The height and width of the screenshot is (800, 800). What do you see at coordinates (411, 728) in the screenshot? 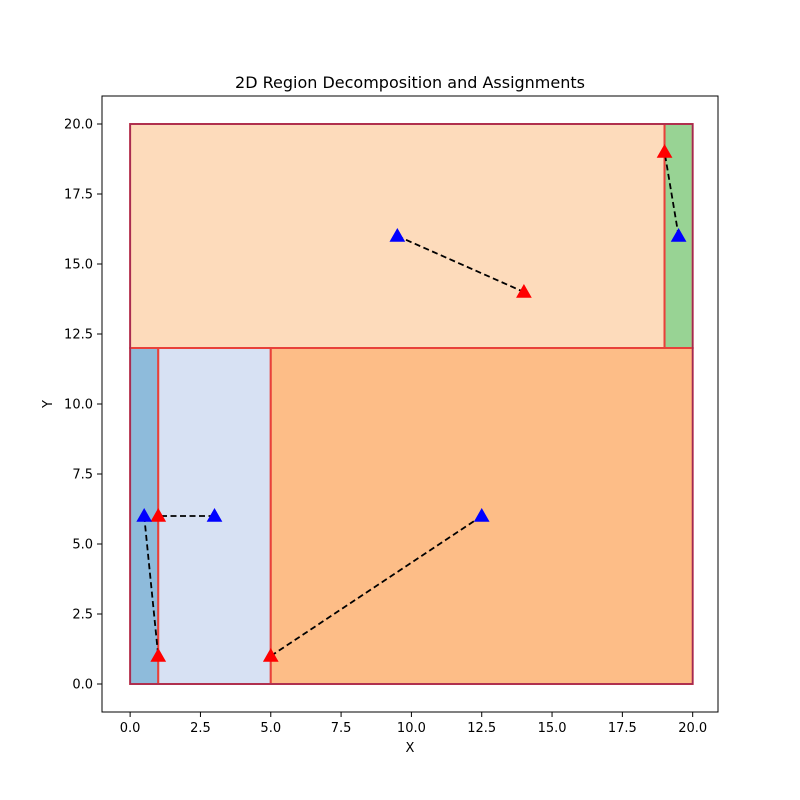
I see `x-tick-label: 10.0` at bounding box center [411, 728].